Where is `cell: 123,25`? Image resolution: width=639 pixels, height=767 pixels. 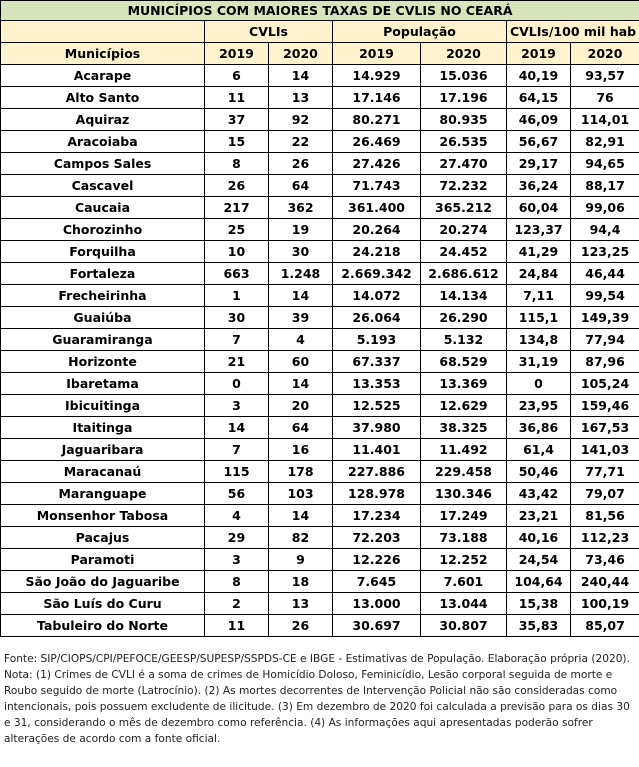 cell: 123,25 is located at coordinates (604, 251).